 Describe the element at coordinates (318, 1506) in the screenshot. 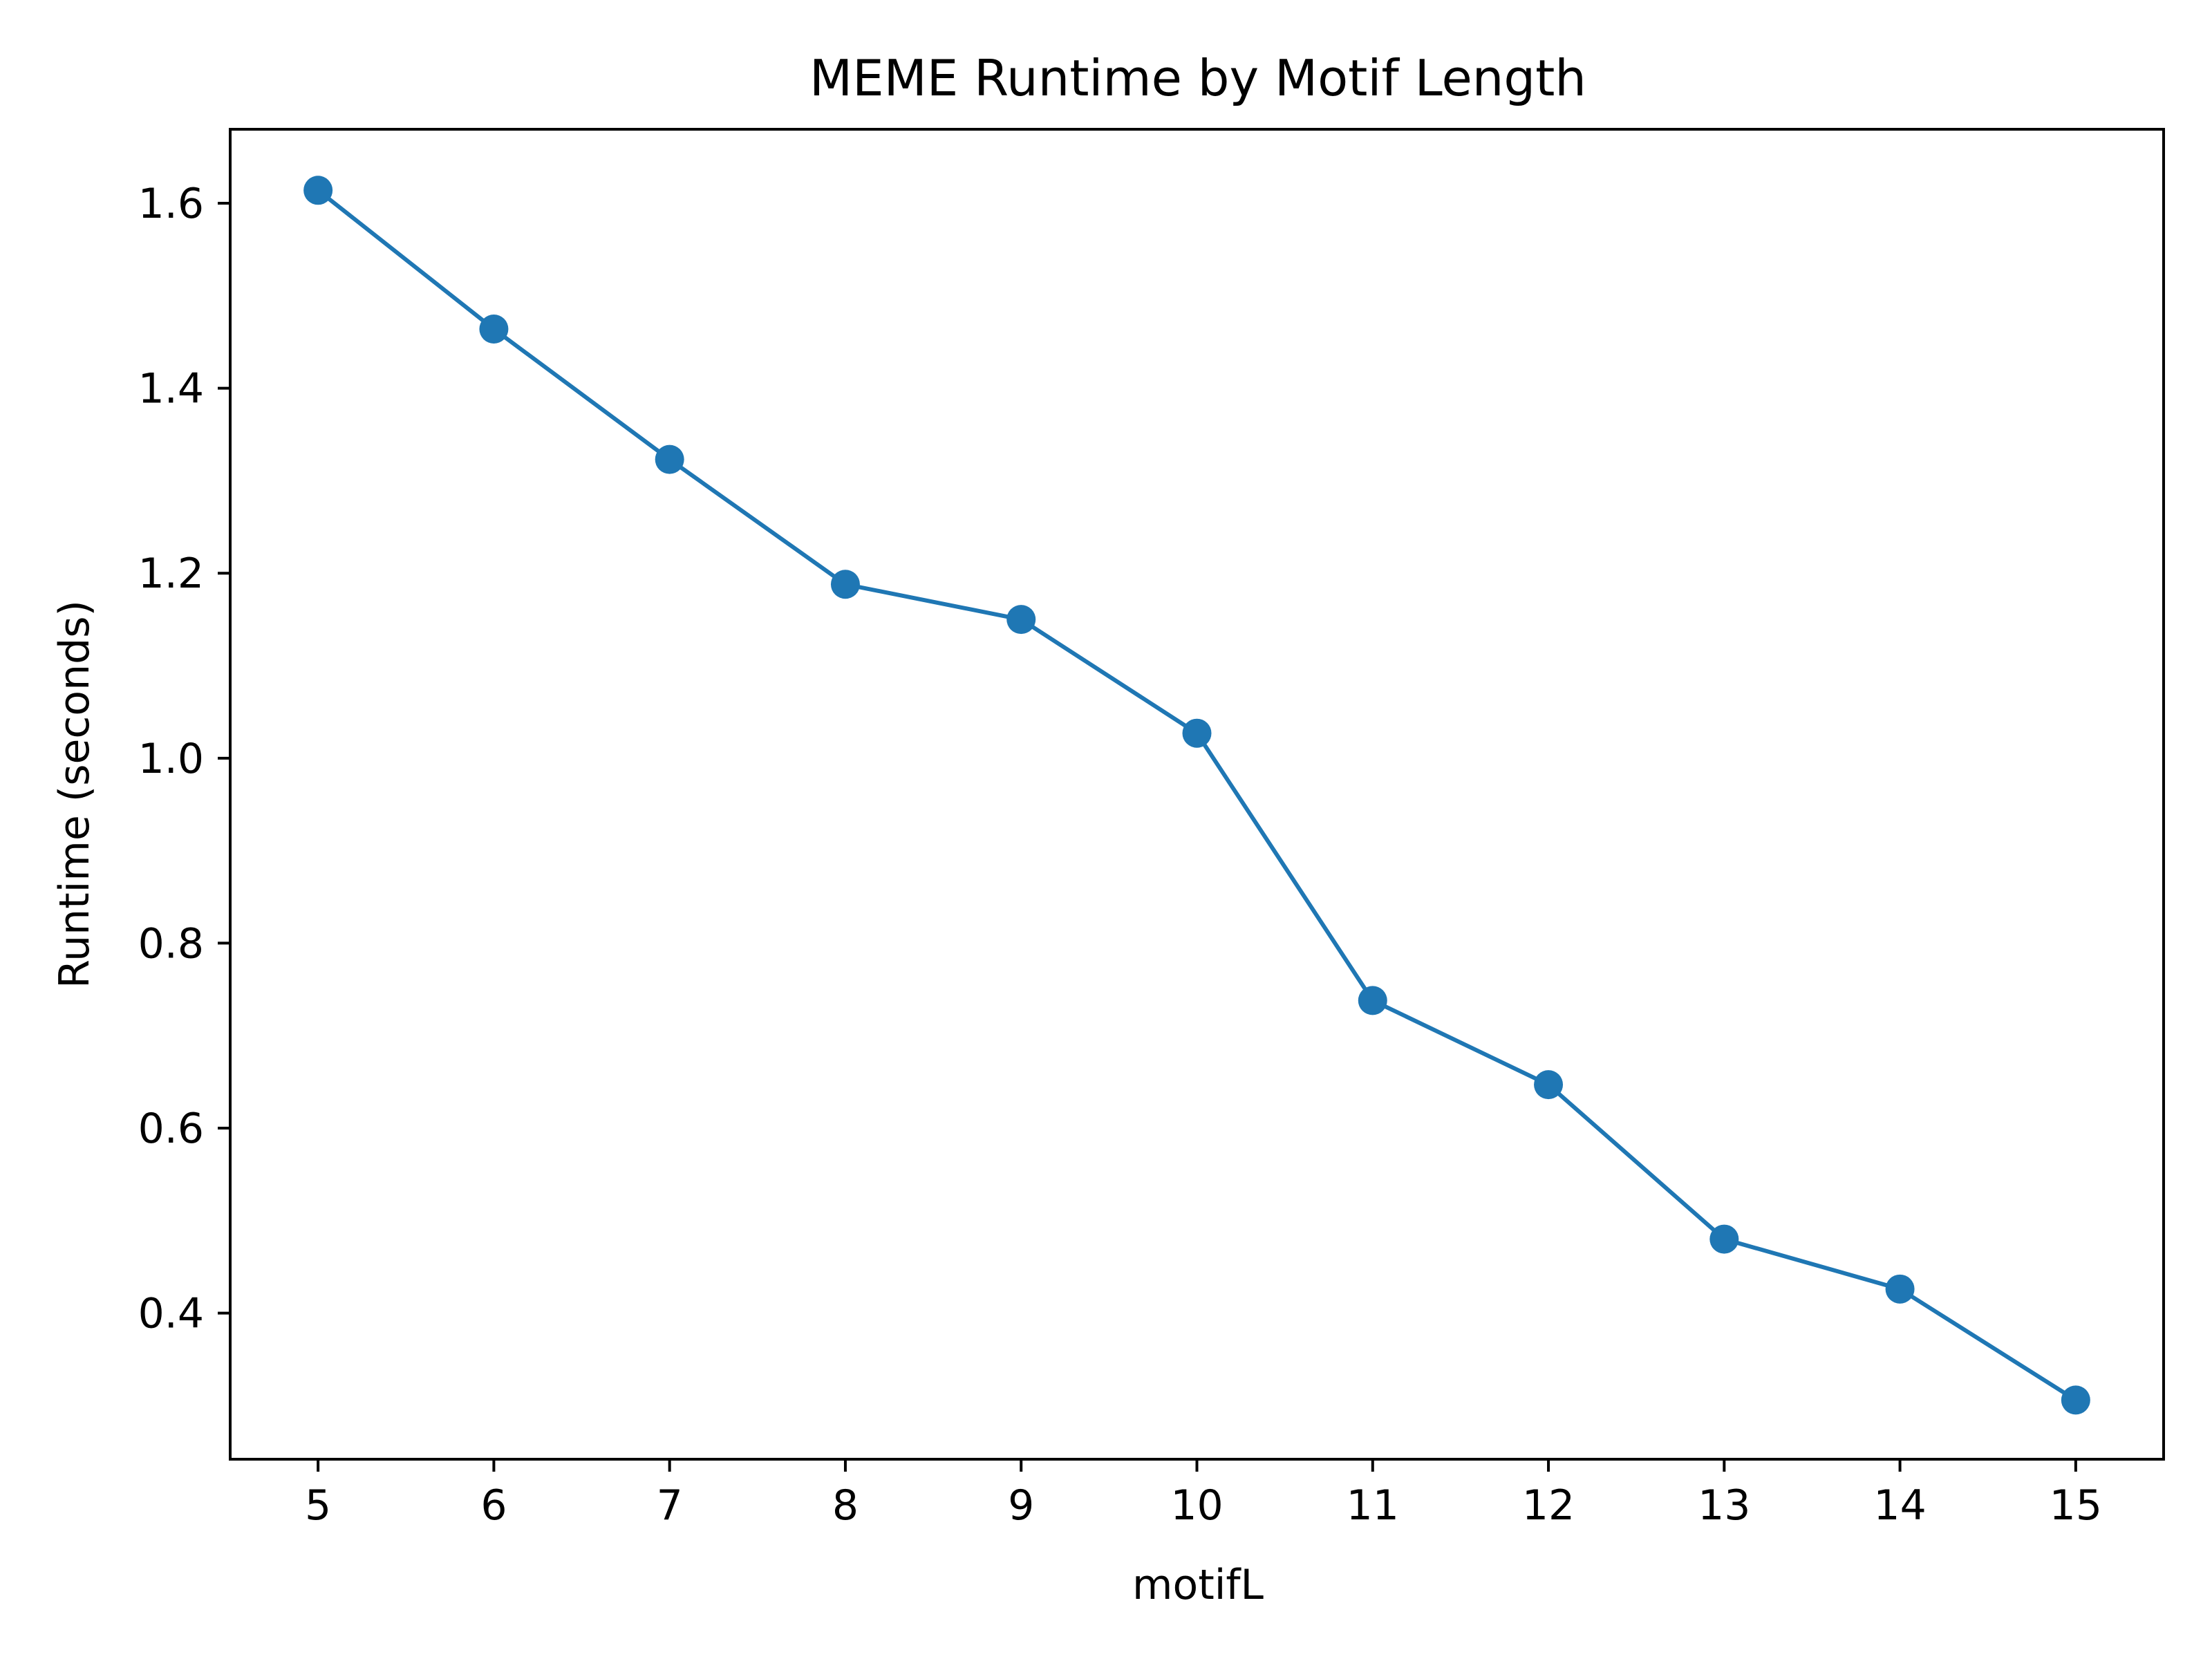

I see `x-tick-label: 5` at that location.